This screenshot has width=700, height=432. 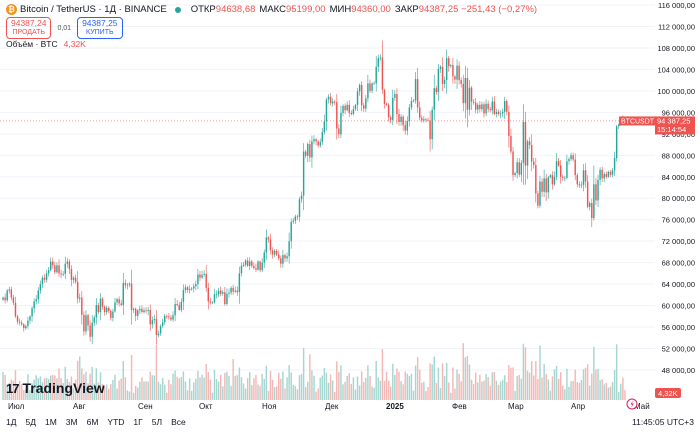 What do you see at coordinates (71, 422) in the screenshot?
I see `period-button: 3М` at bounding box center [71, 422].